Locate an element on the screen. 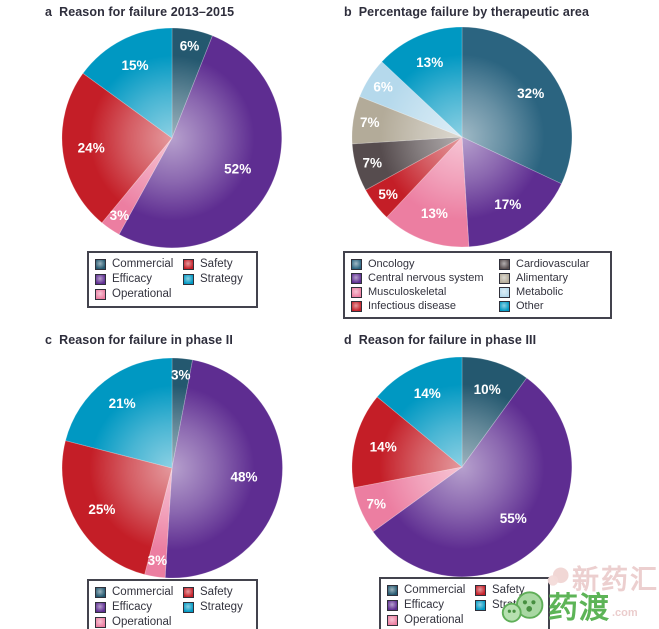 This screenshot has width=659, height=629. legend-swatch-efficacy is located at coordinates (100, 607).